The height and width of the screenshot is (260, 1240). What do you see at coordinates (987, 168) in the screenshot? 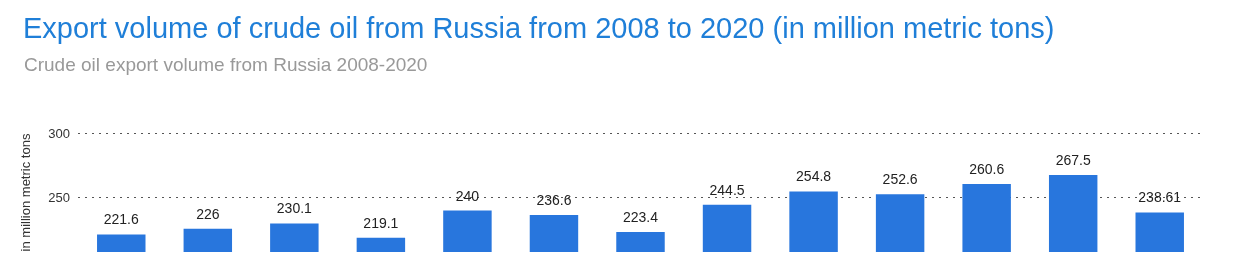
I see `data-label: 260.6` at bounding box center [987, 168].